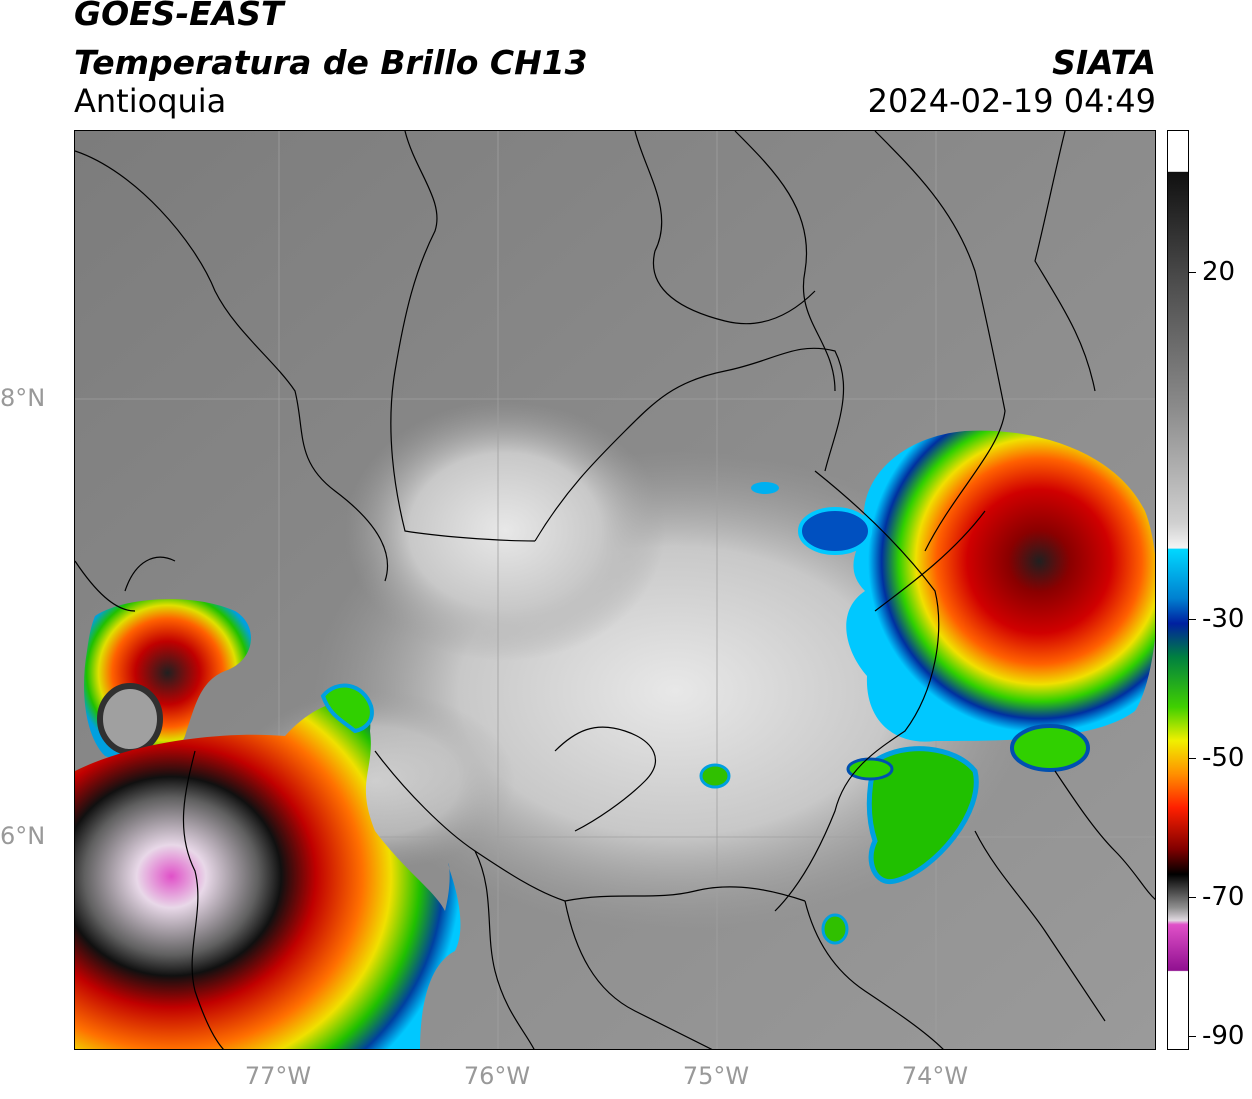 The height and width of the screenshot is (1099, 1252). What do you see at coordinates (1223, 758) in the screenshot?
I see `colorbar-label-minus50: -50` at bounding box center [1223, 758].